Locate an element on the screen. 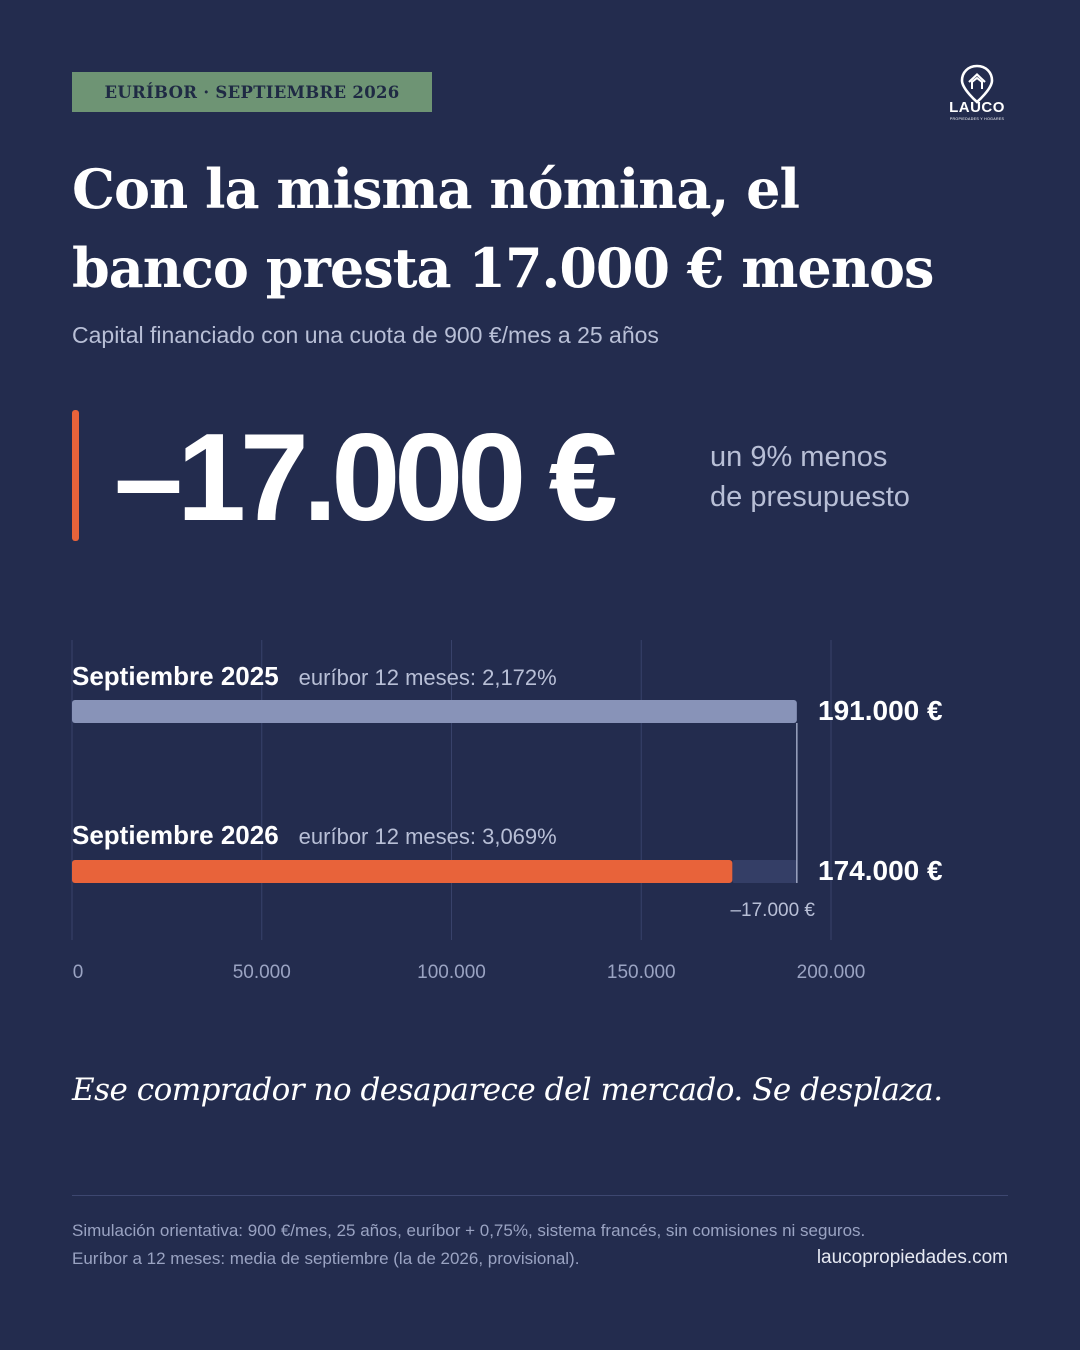 The width and height of the screenshot is (1080, 1350). bar-value-label: 191.000 € is located at coordinates (880, 710).